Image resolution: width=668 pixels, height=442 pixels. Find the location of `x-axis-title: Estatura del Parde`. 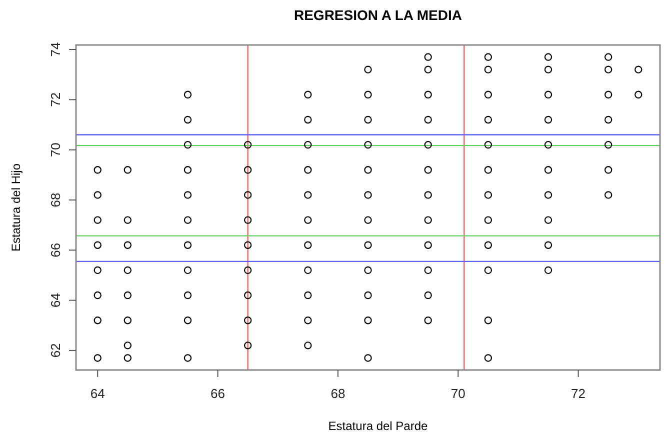

x-axis-title: Estatura del Parde is located at coordinates (378, 426).